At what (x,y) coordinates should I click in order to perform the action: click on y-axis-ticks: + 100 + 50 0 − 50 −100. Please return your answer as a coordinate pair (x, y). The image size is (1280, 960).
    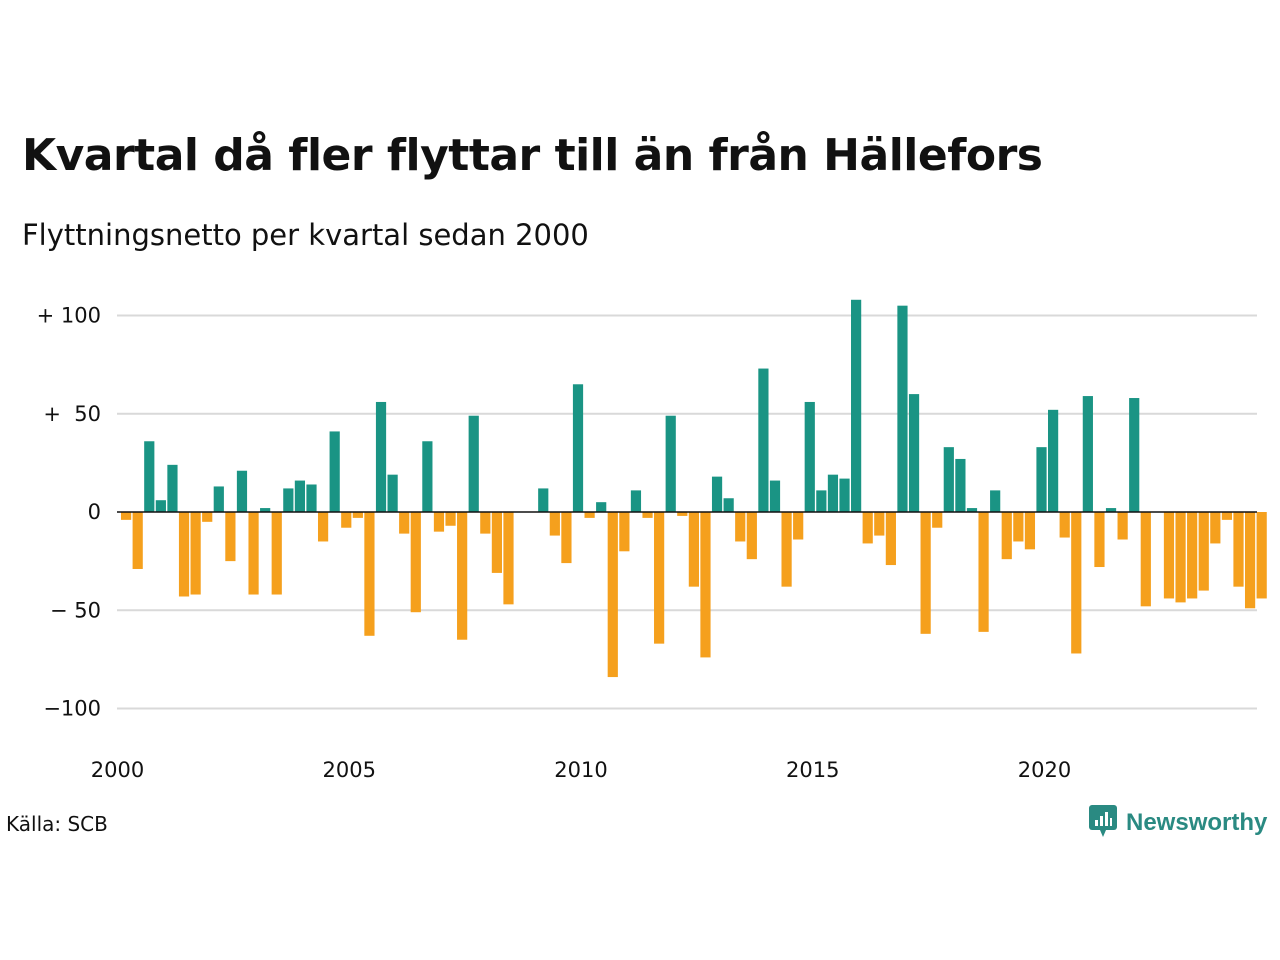
    Looking at the image, I should click on (69, 512).